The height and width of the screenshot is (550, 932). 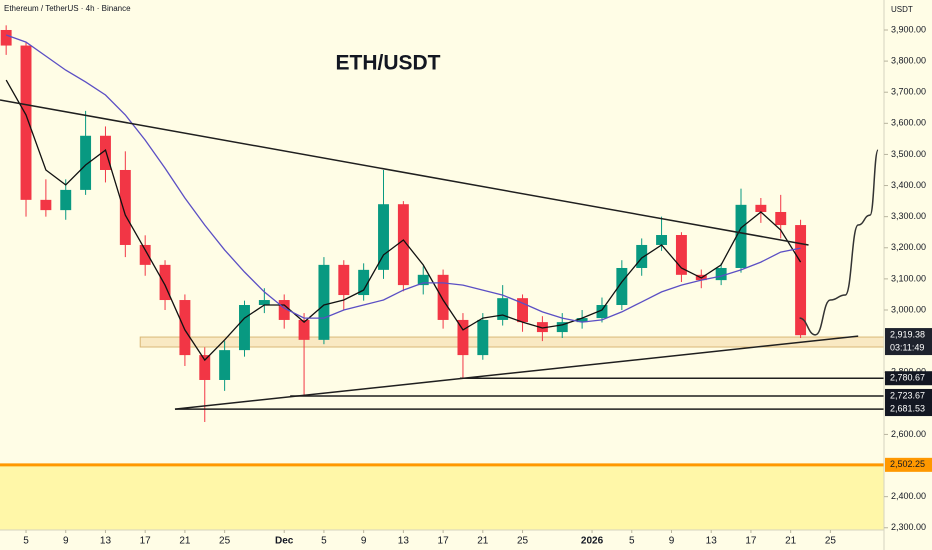 What do you see at coordinates (908, 527) in the screenshot?
I see `y-tick-label: 2,300.00` at bounding box center [908, 527].